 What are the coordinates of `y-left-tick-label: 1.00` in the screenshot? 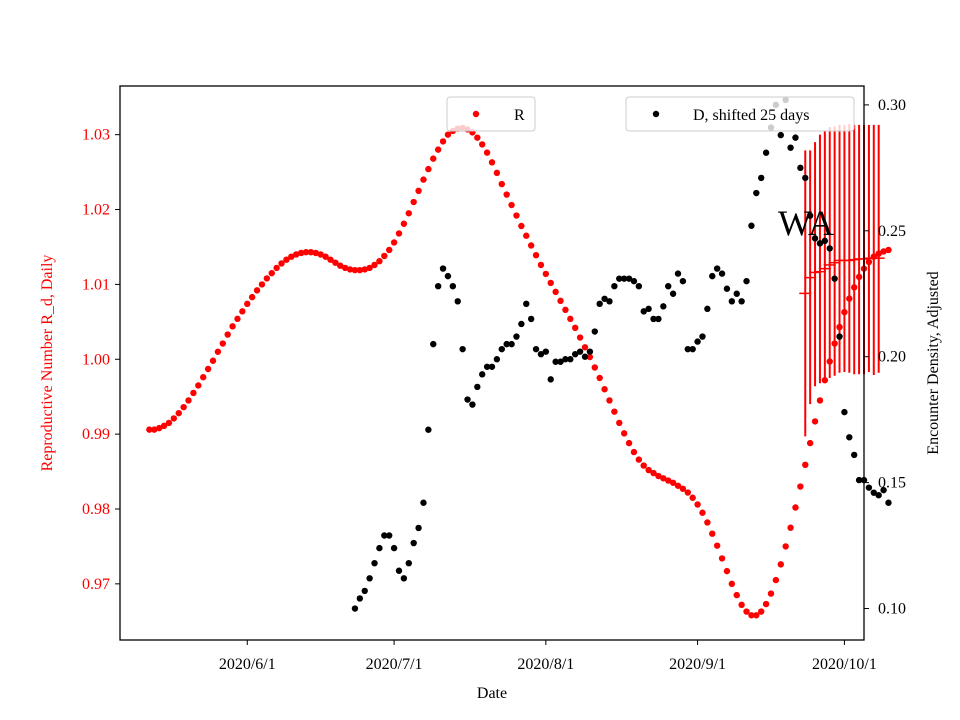 It's located at (96, 359).